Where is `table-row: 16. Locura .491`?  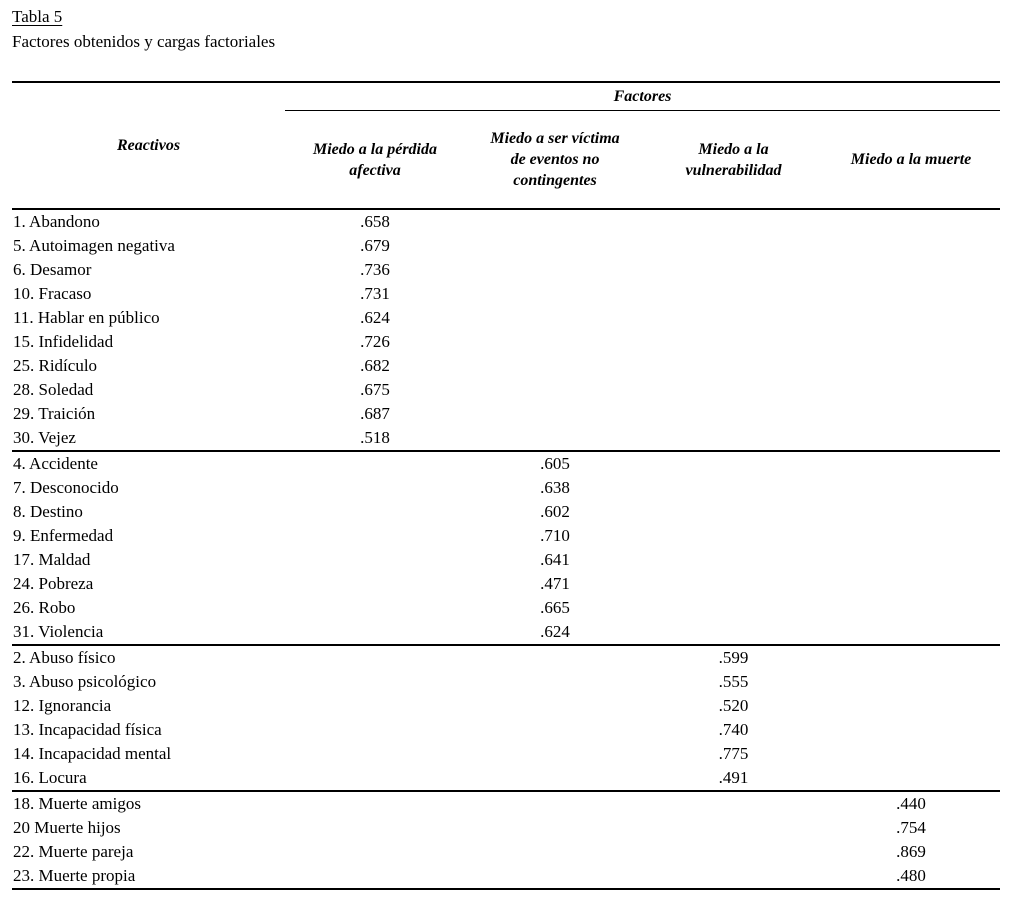 table-row: 16. Locura .491 is located at coordinates (506, 779).